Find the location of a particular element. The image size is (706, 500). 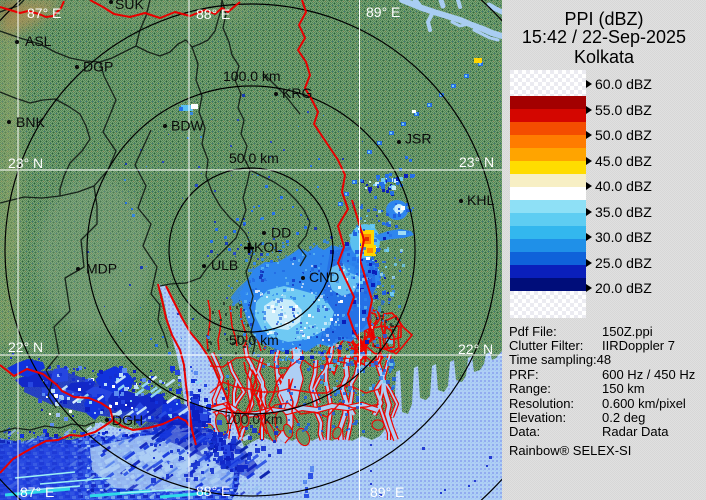

svg-text: SUK is located at coordinates (129, 6).